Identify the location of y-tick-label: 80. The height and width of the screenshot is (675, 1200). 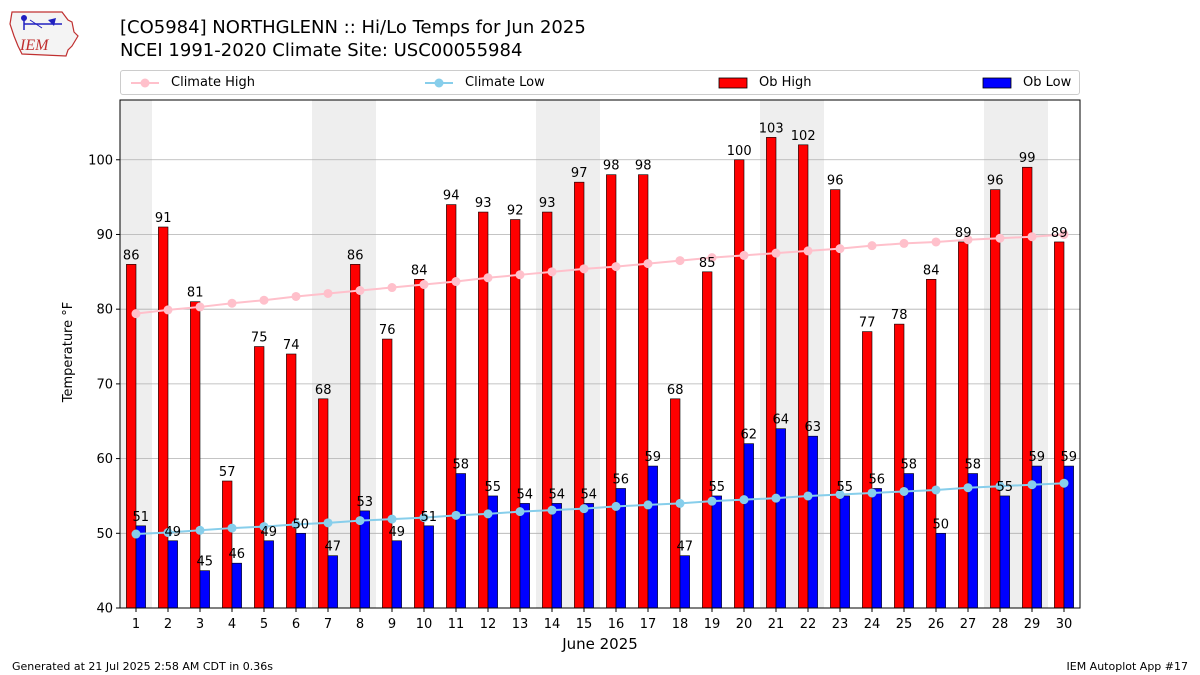
(104, 310).